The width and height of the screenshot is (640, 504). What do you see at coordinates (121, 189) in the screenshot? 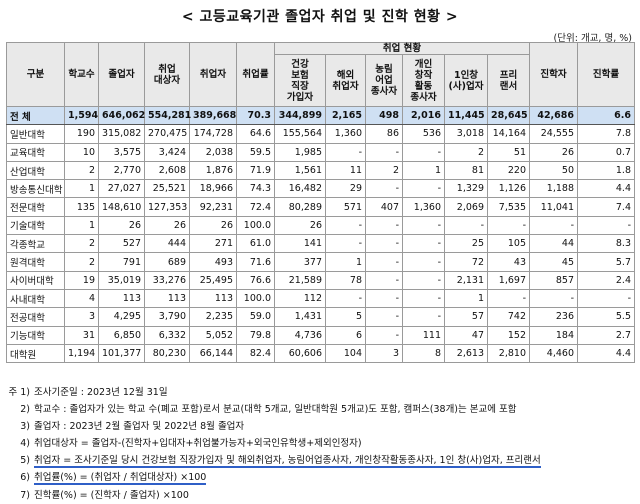
I see `cell-graduates: 27,027` at bounding box center [121, 189].